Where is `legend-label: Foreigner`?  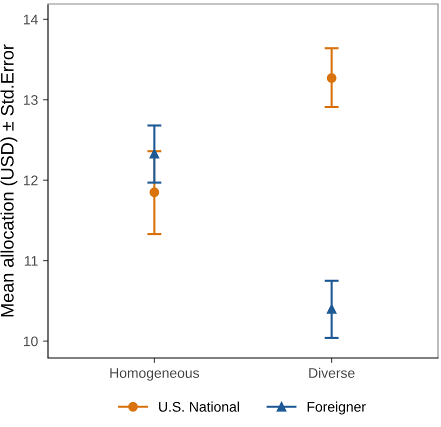 legend-label: Foreigner is located at coordinates (337, 408).